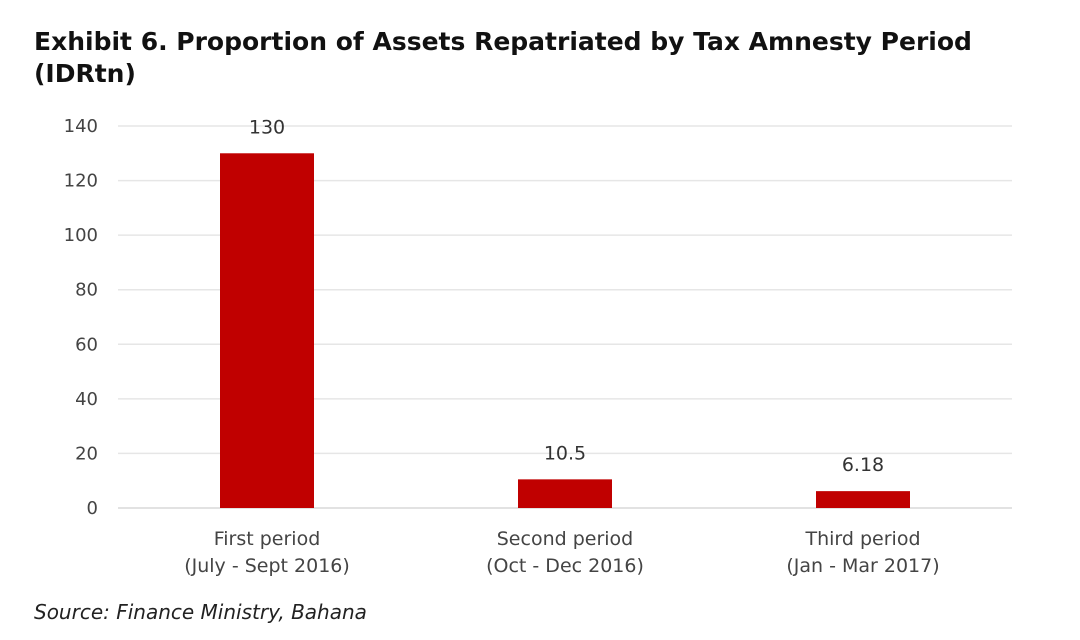 This screenshot has height=640, width=1080. Describe the element at coordinates (81, 317) in the screenshot. I see `y-axis-ticks: 0 20 40 60 80 100 120 140` at that location.